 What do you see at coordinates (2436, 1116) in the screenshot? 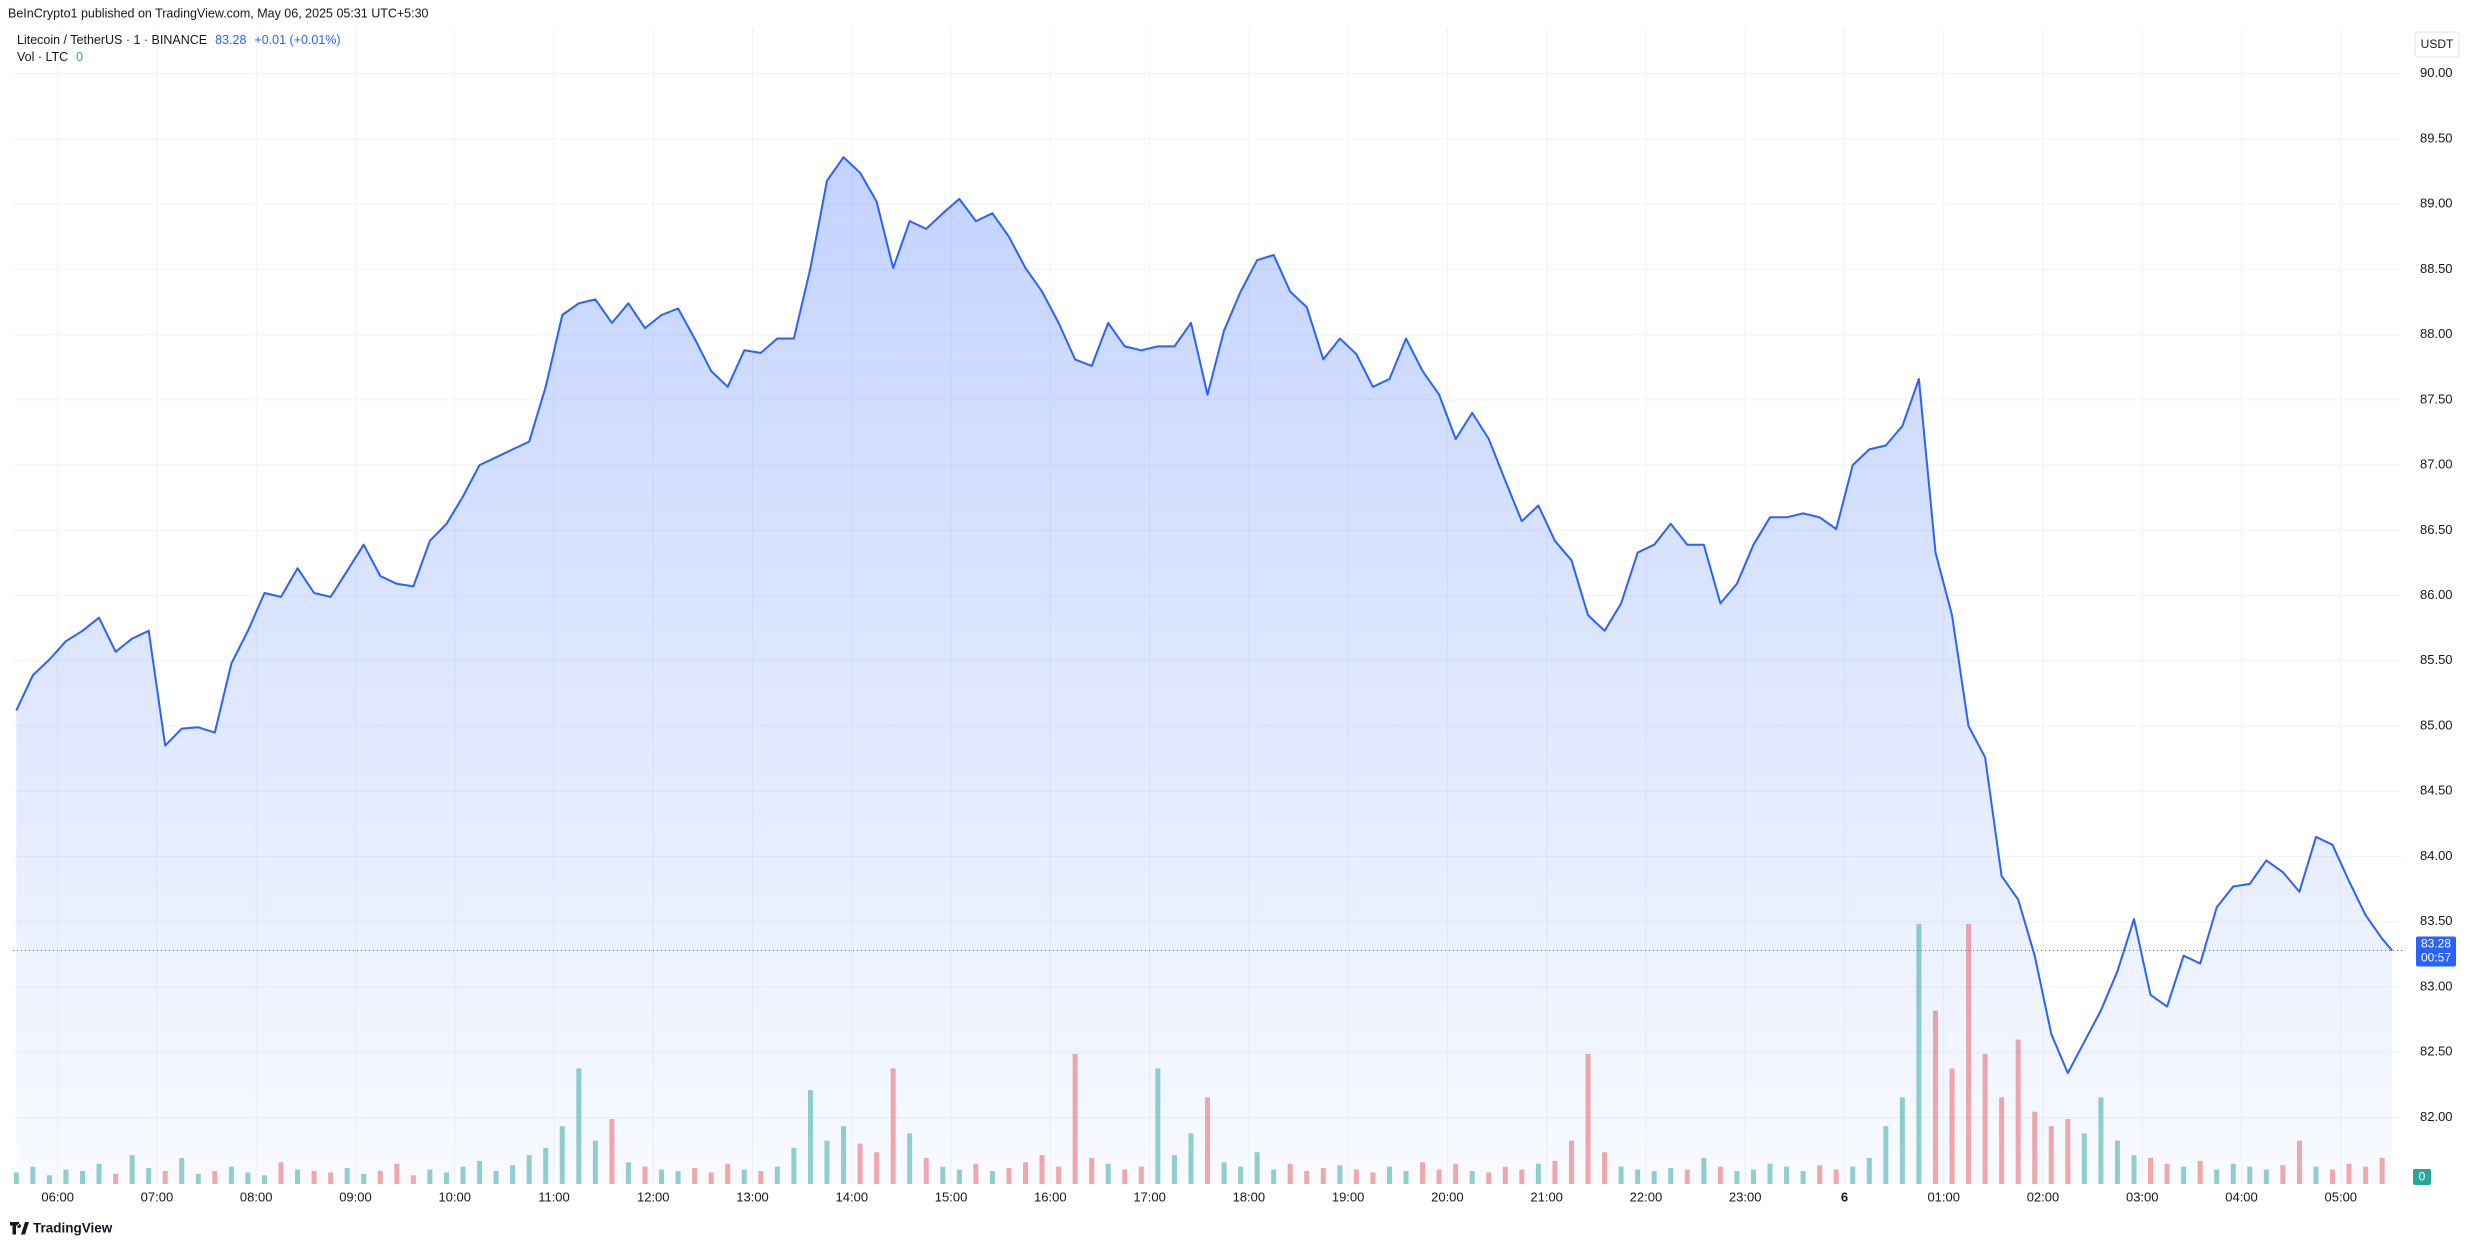
I see `y-tick-label: 82.00` at bounding box center [2436, 1116].